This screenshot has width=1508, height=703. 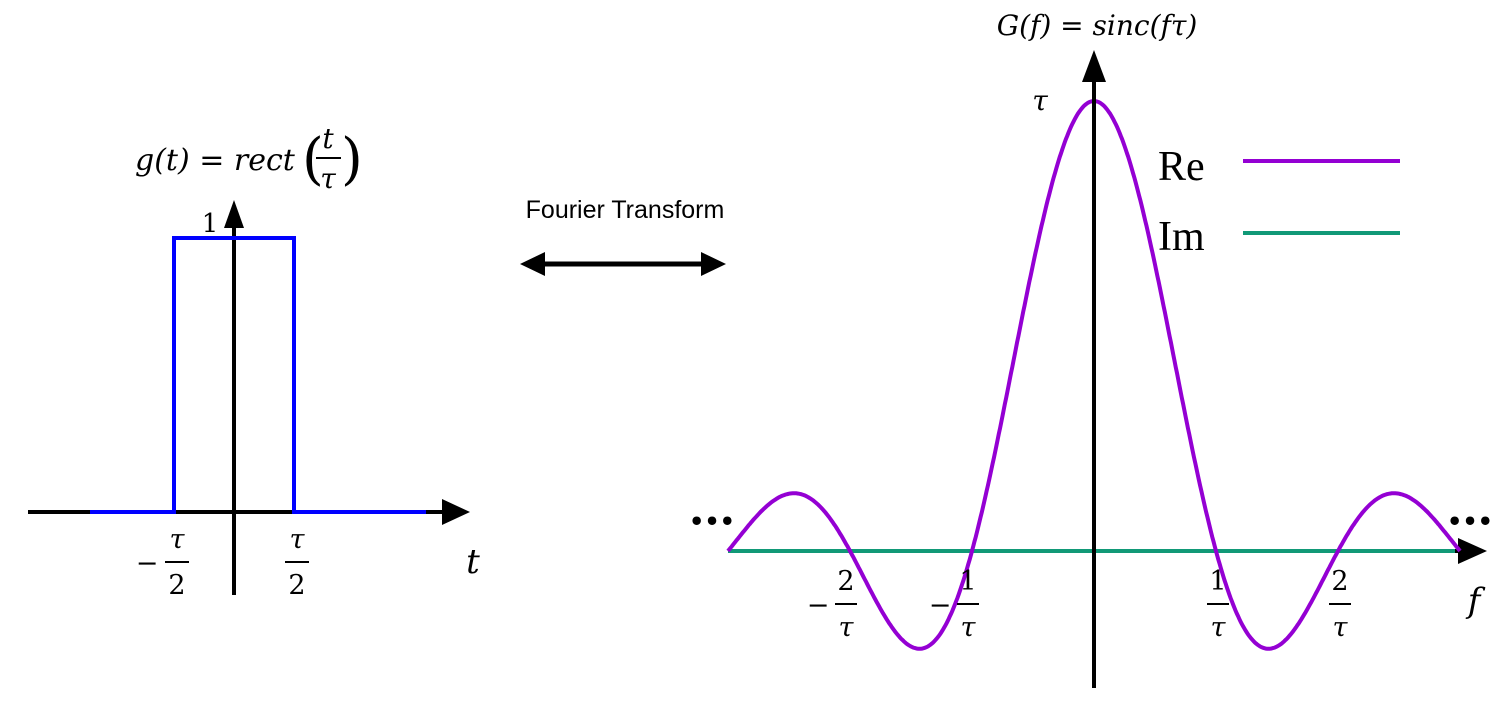 What do you see at coordinates (222, 562) in the screenshot?
I see `left-tick-labels: τ2−τ2` at bounding box center [222, 562].